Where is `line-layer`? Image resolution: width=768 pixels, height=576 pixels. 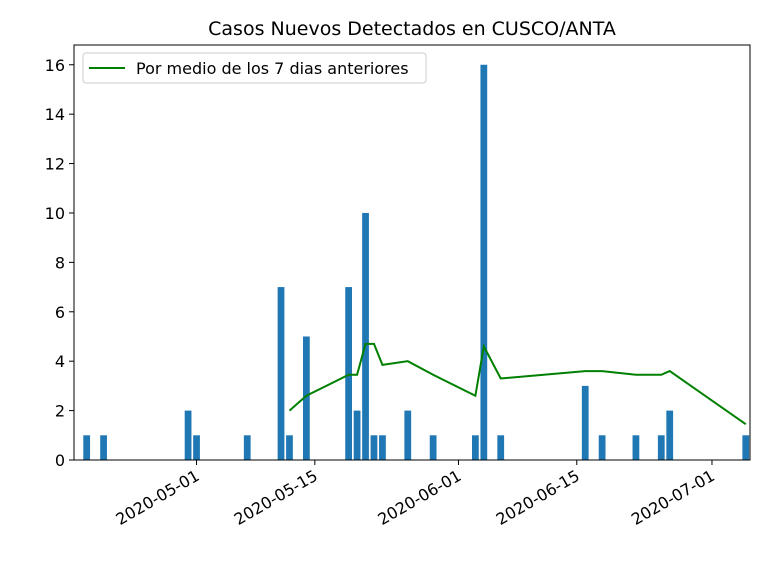 line-layer is located at coordinates (517, 383).